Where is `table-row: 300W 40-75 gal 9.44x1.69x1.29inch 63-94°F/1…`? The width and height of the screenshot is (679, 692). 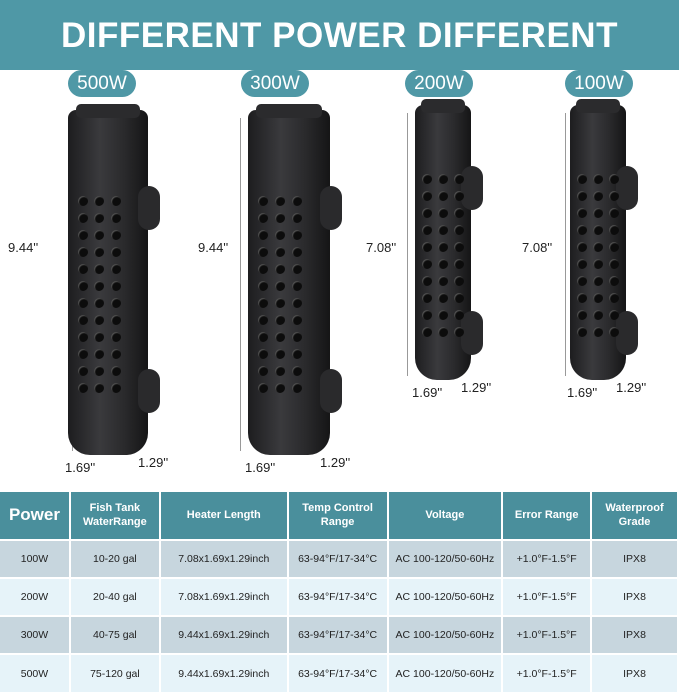
table-row: 300W 40-75 gal 9.44x1.69x1.29inch 63-94°F/1… is located at coordinates (339, 634).